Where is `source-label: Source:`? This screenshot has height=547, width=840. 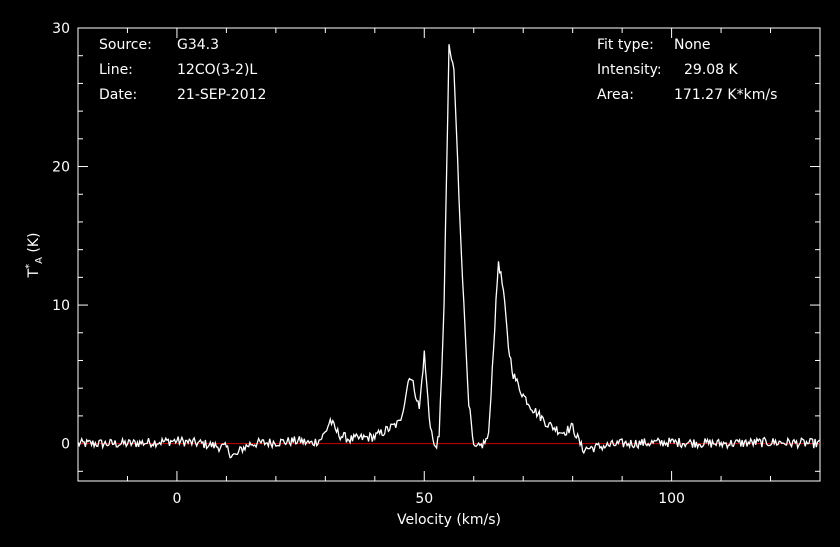
source-label: Source: is located at coordinates (125, 45).